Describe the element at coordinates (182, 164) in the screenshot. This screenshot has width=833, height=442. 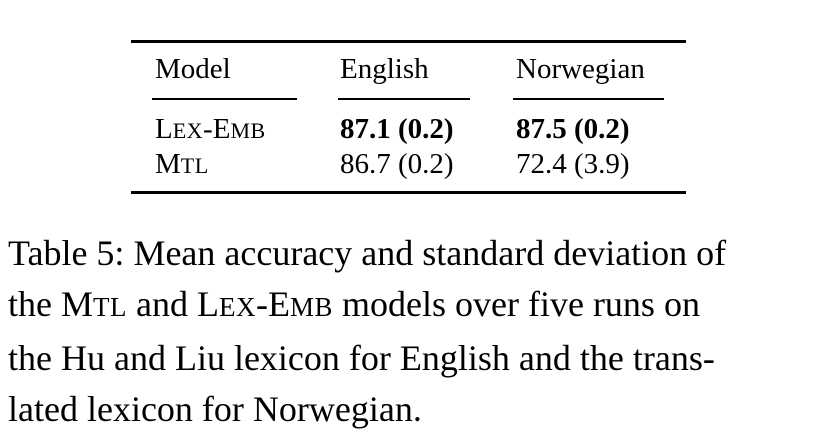
I see `row-mtl-model: MTL` at that location.